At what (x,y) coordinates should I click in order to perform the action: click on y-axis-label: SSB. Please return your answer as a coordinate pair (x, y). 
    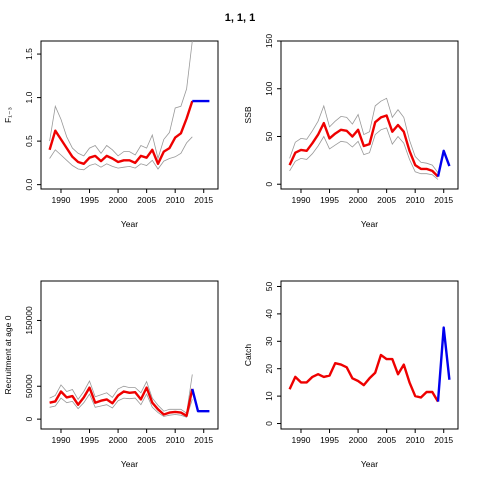
    Looking at the image, I should click on (248, 114).